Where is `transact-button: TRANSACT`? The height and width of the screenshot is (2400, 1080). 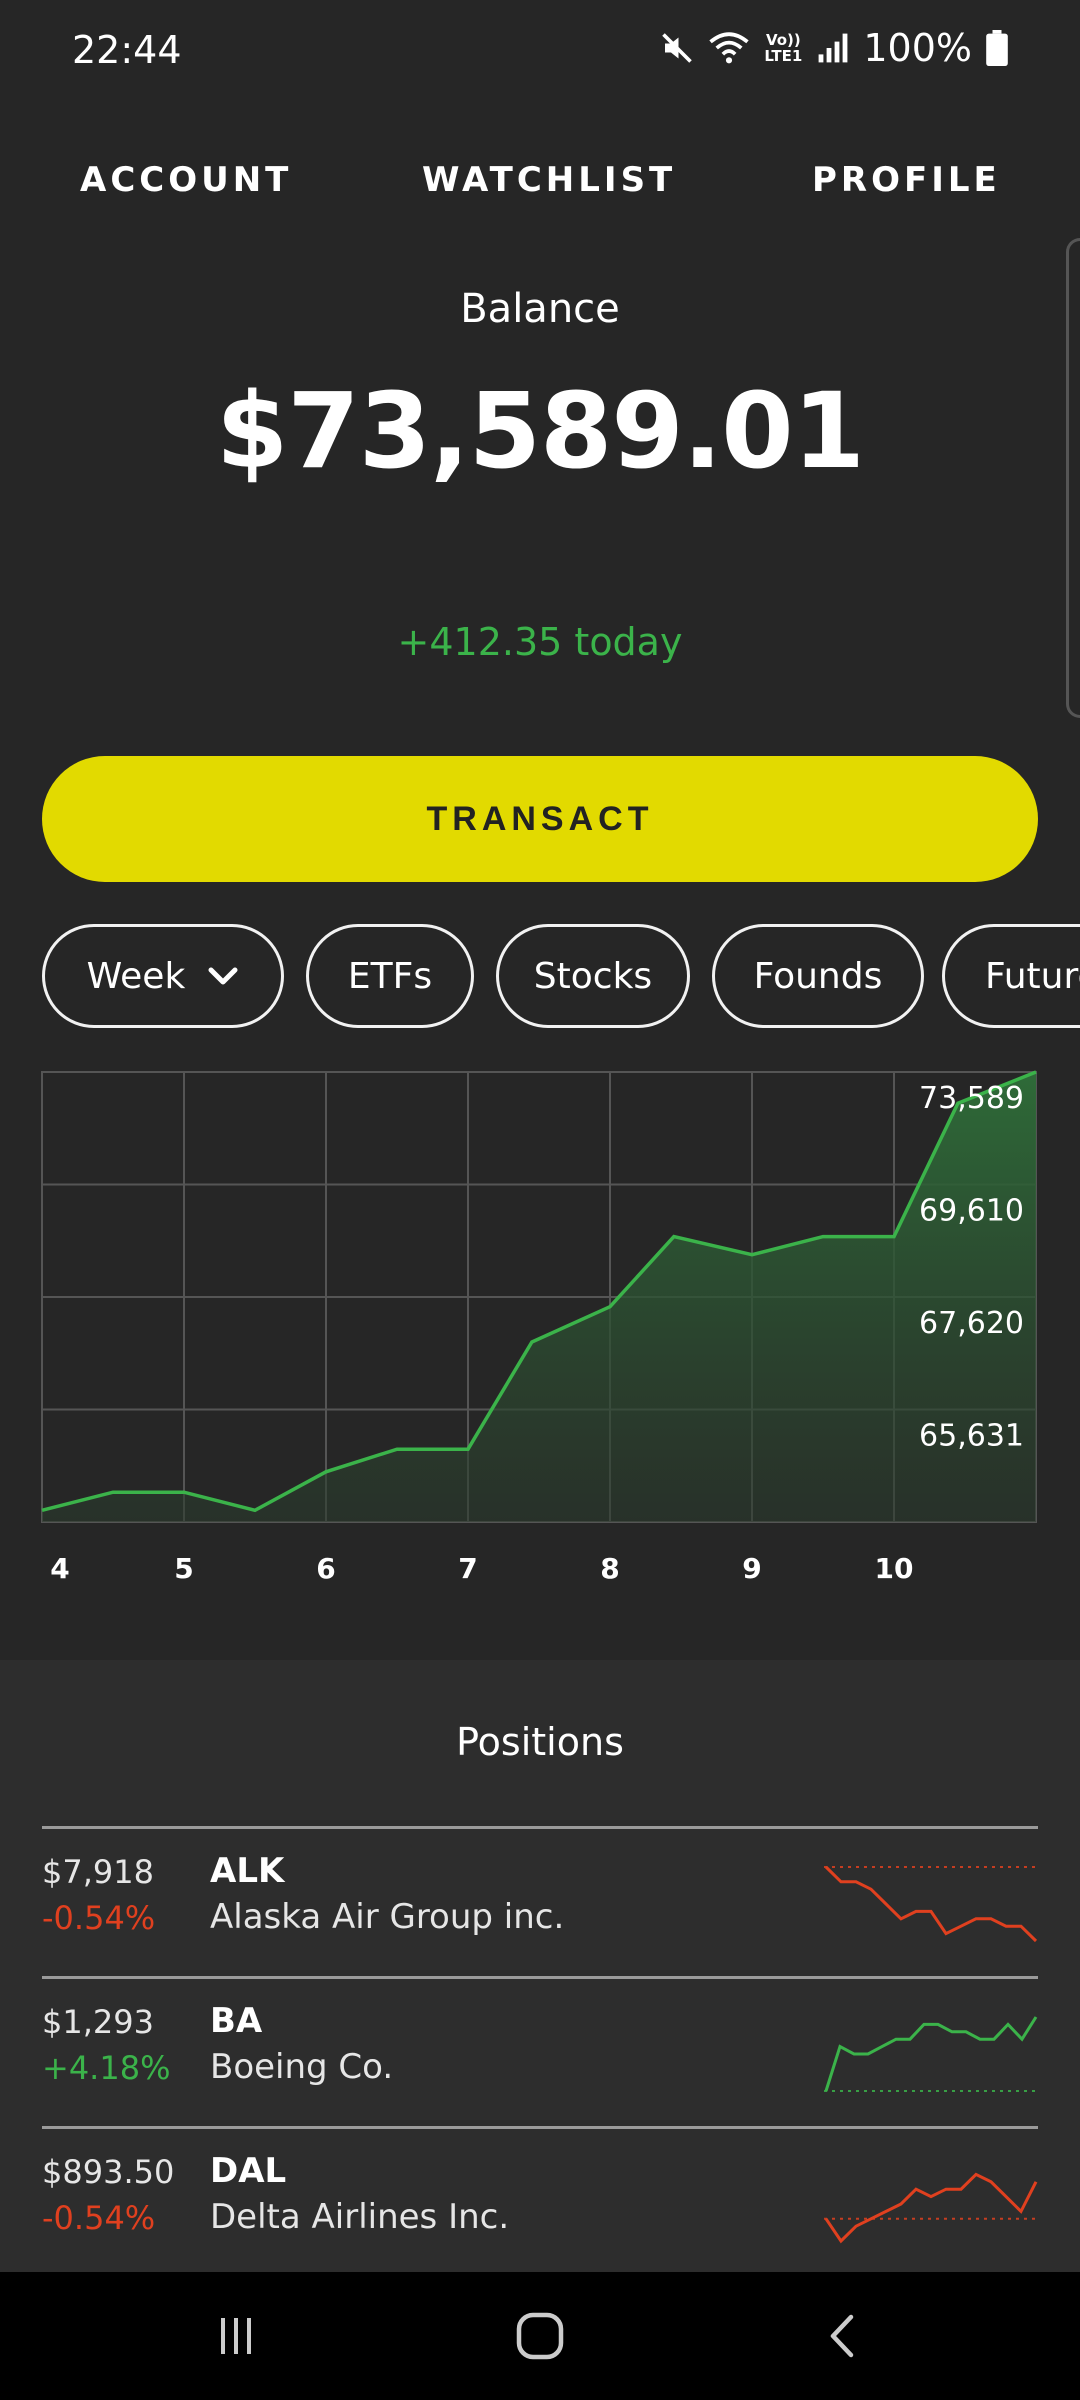 transact-button: TRANSACT is located at coordinates (540, 819).